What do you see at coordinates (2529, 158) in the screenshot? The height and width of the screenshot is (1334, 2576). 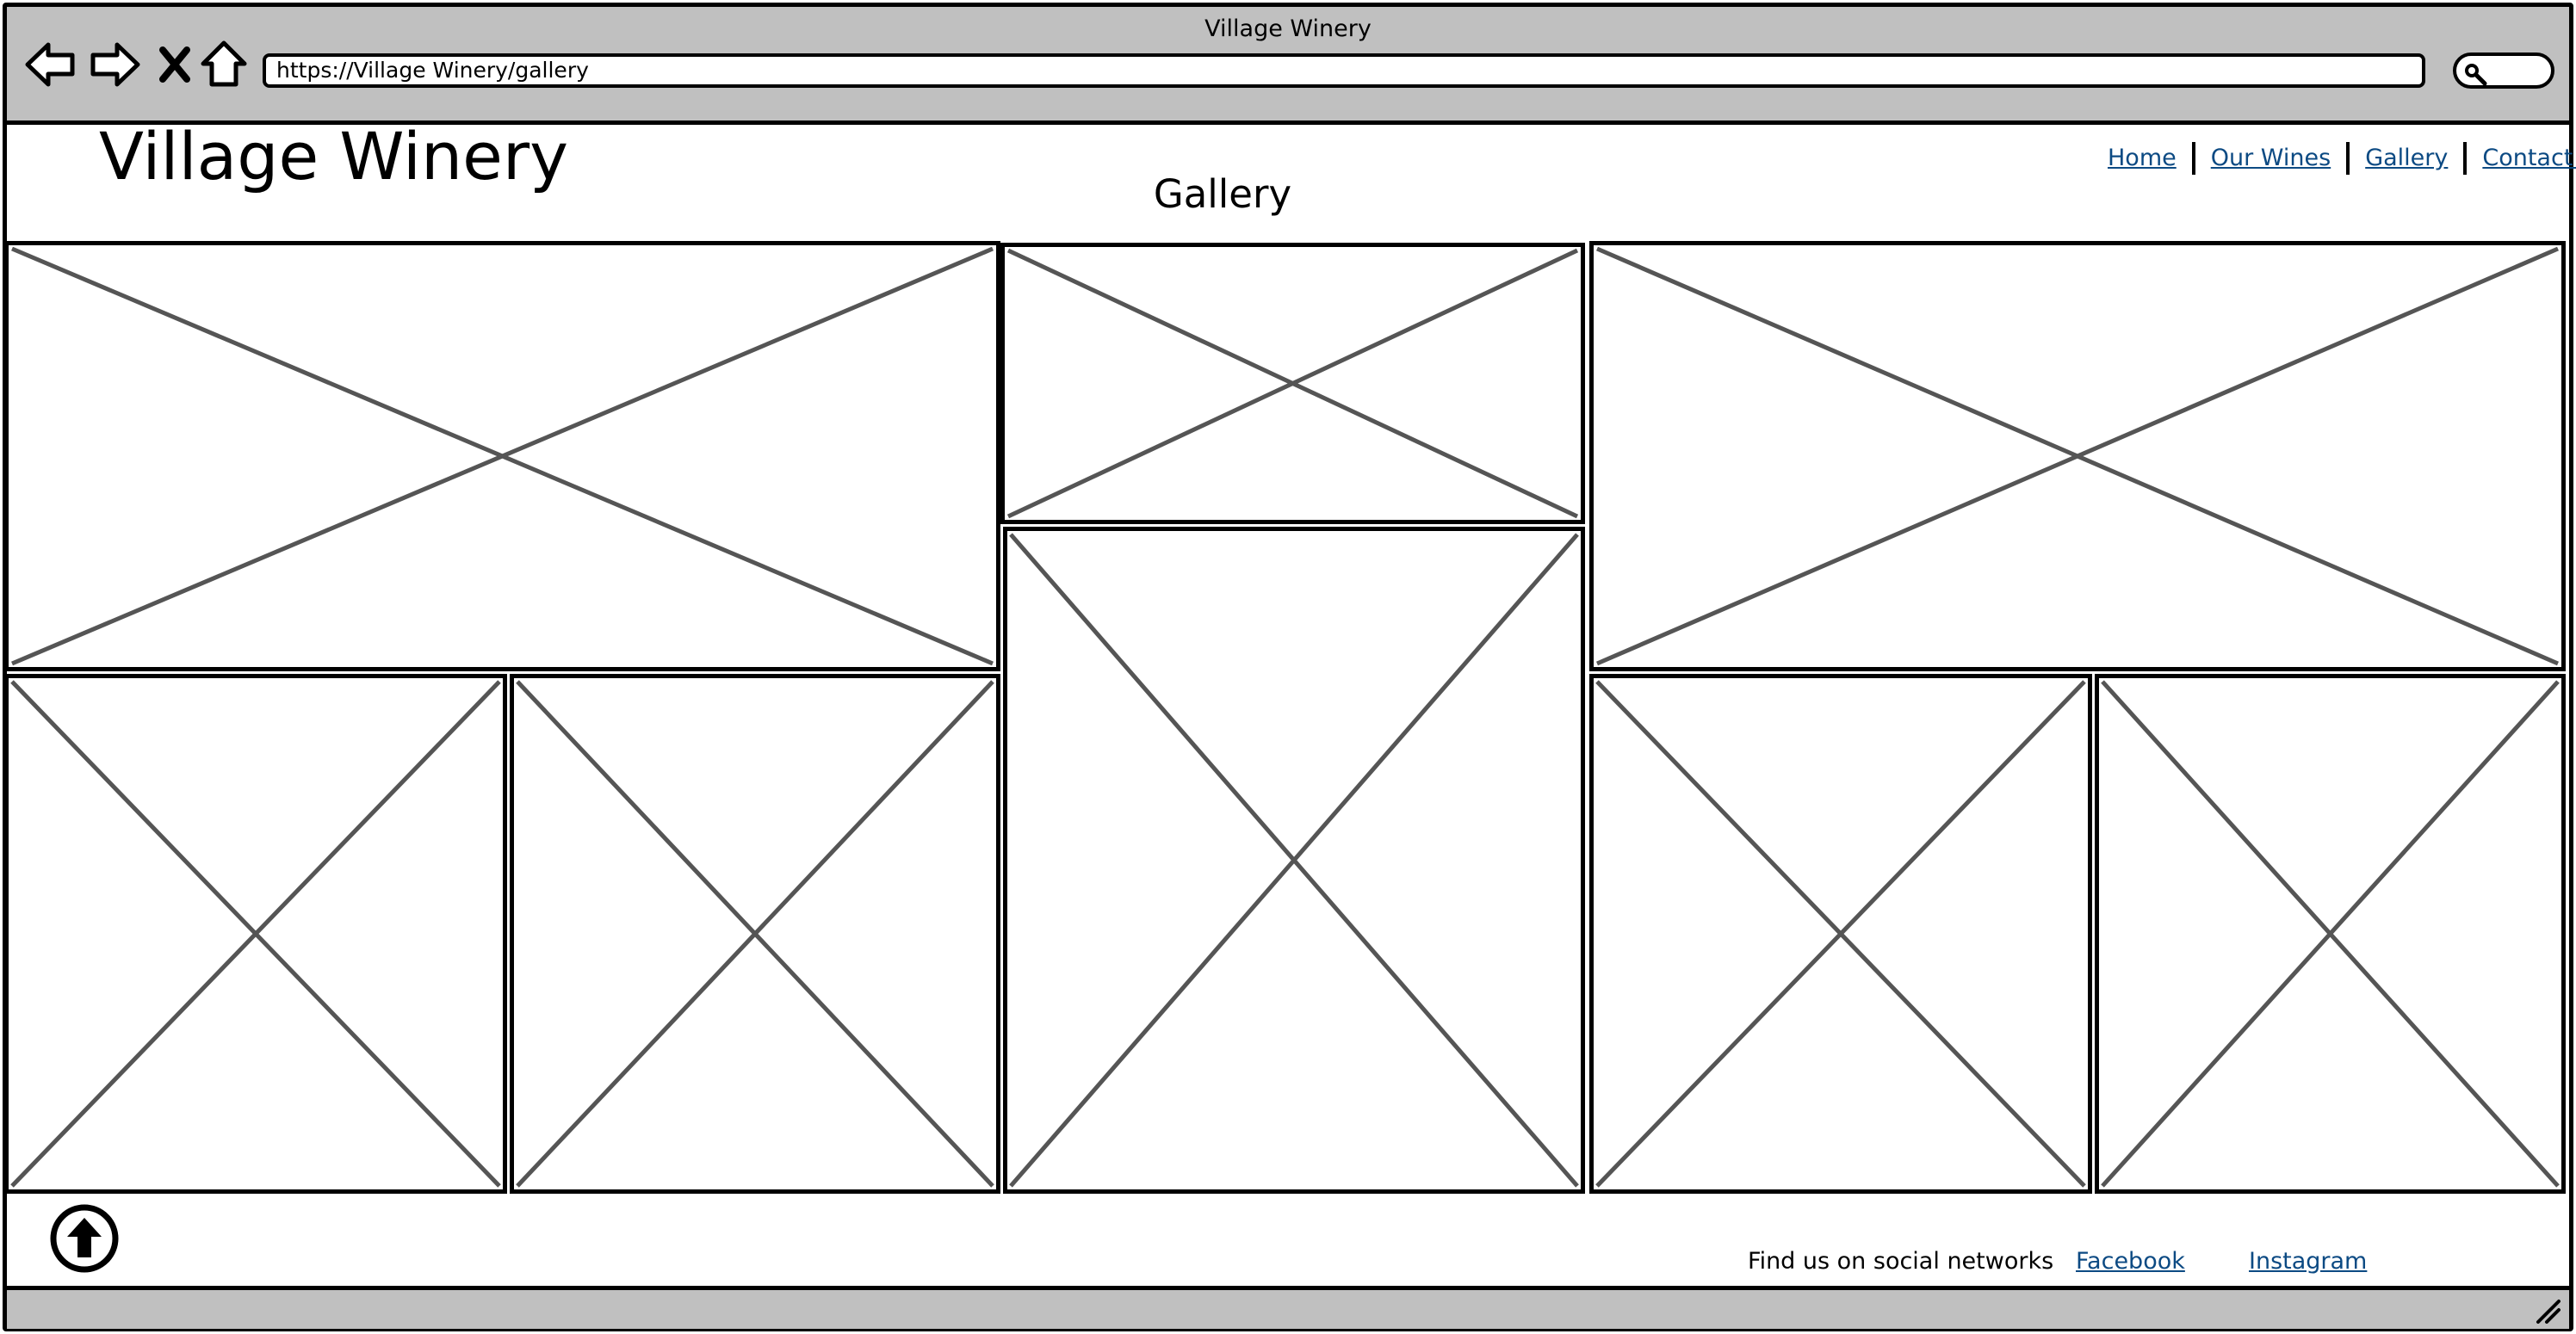 I see `nav-link-contact-us: Contact Us` at bounding box center [2529, 158].